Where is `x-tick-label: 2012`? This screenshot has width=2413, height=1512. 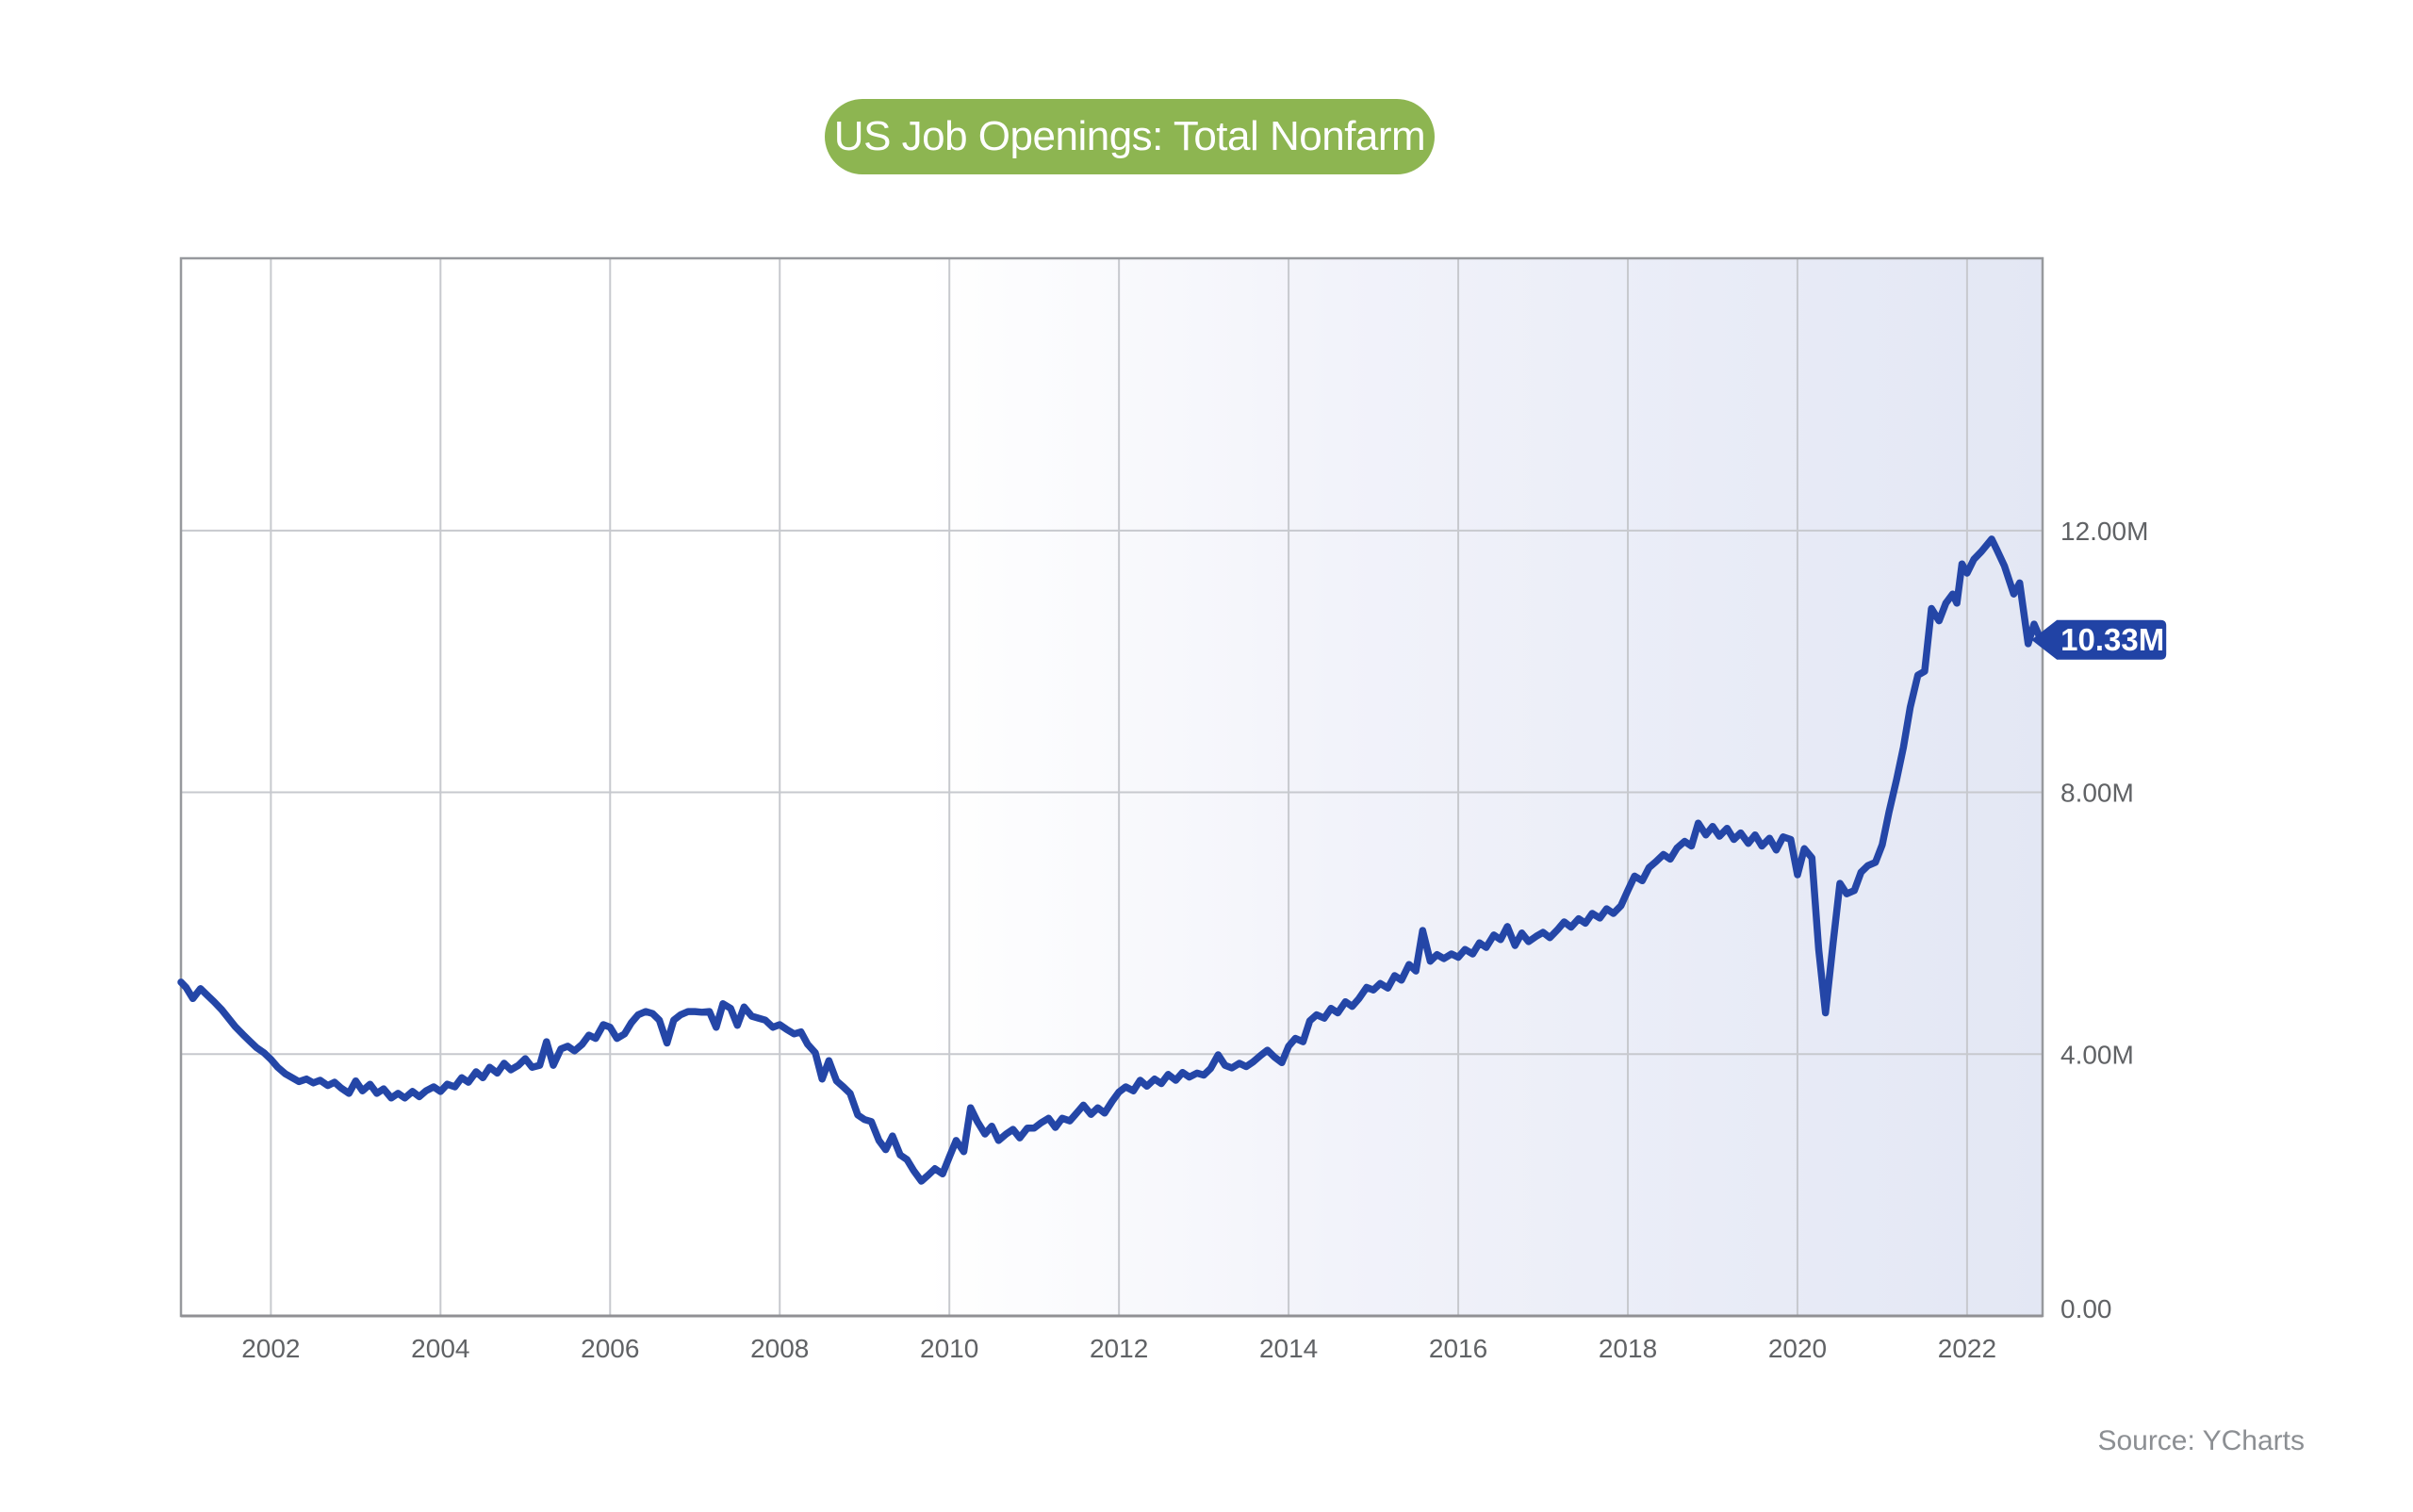 x-tick-label: 2012 is located at coordinates (1119, 1349).